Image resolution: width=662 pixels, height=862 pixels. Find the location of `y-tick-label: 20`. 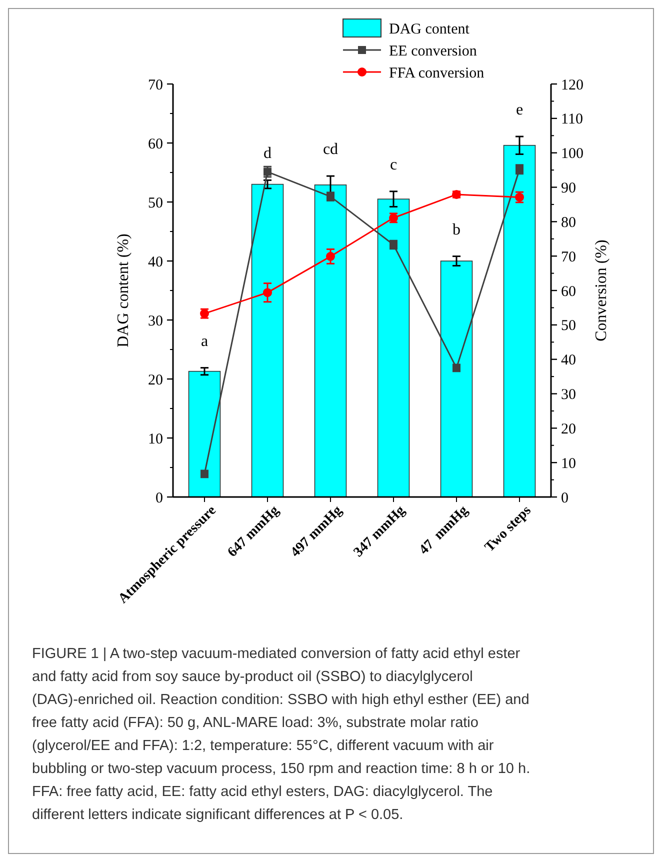

y-tick-label: 20 is located at coordinates (155, 380).